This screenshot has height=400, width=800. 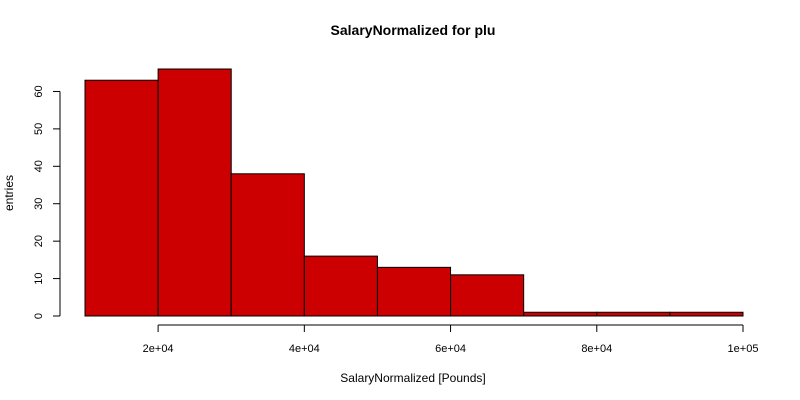 I want to click on y-tick-label: 40, so click(x=39, y=166).